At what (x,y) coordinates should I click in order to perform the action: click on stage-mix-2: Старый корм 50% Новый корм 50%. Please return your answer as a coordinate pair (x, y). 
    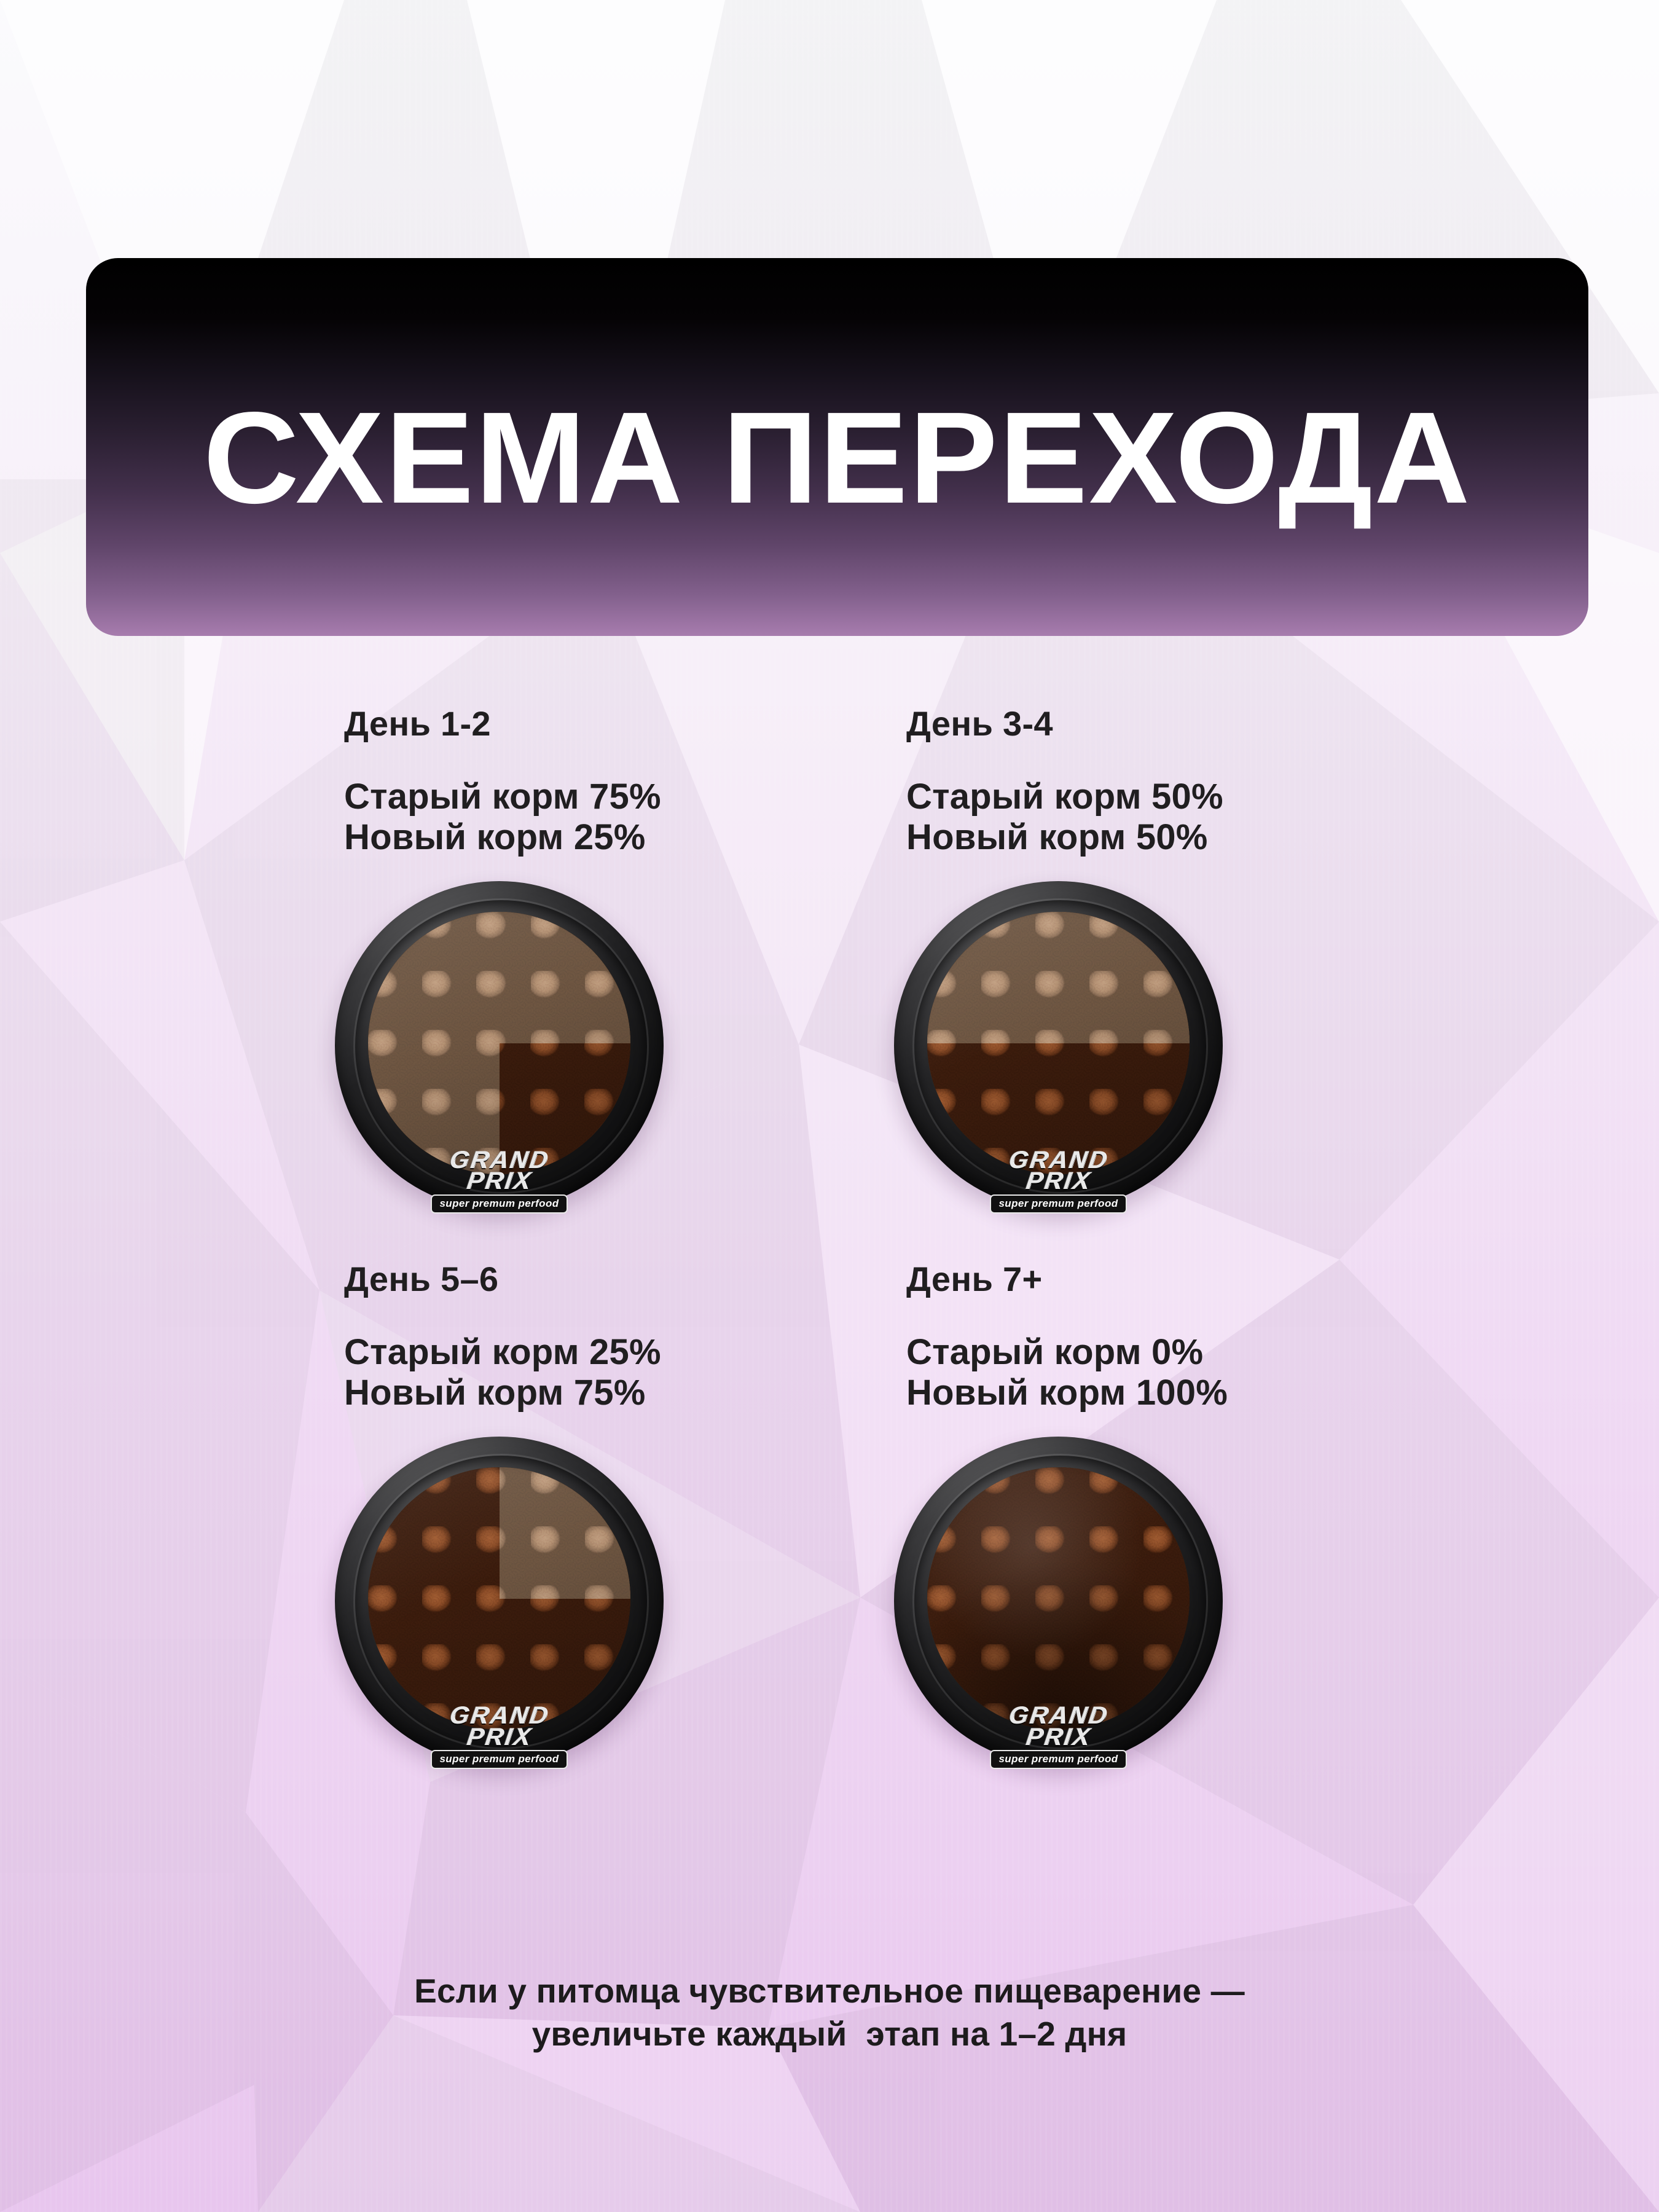
    Looking at the image, I should click on (1282, 817).